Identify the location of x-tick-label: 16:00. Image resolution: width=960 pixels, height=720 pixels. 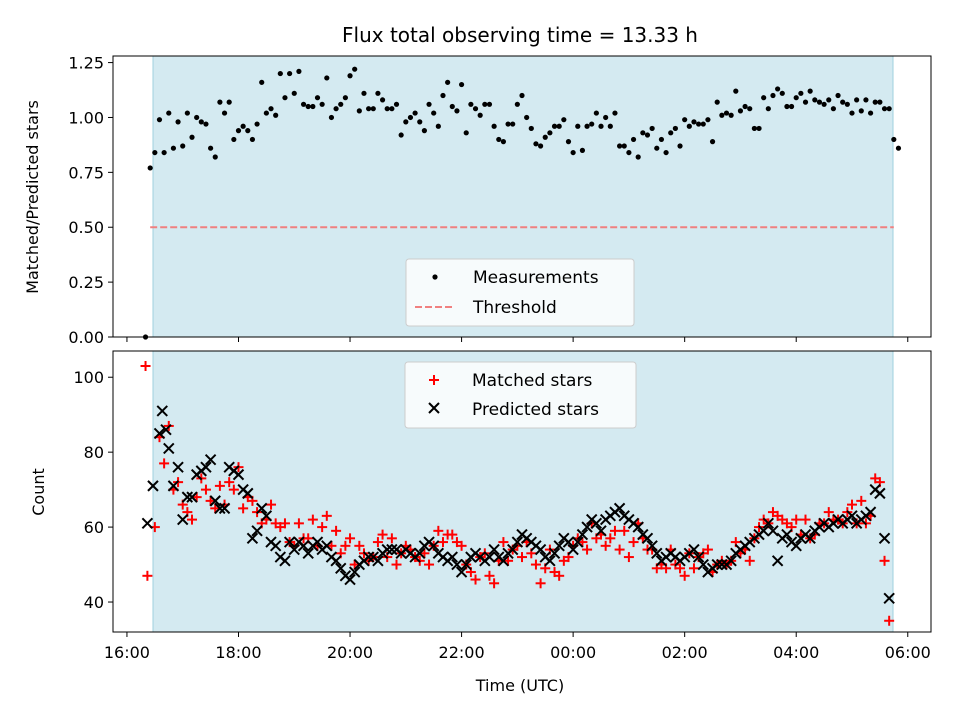
(127, 652).